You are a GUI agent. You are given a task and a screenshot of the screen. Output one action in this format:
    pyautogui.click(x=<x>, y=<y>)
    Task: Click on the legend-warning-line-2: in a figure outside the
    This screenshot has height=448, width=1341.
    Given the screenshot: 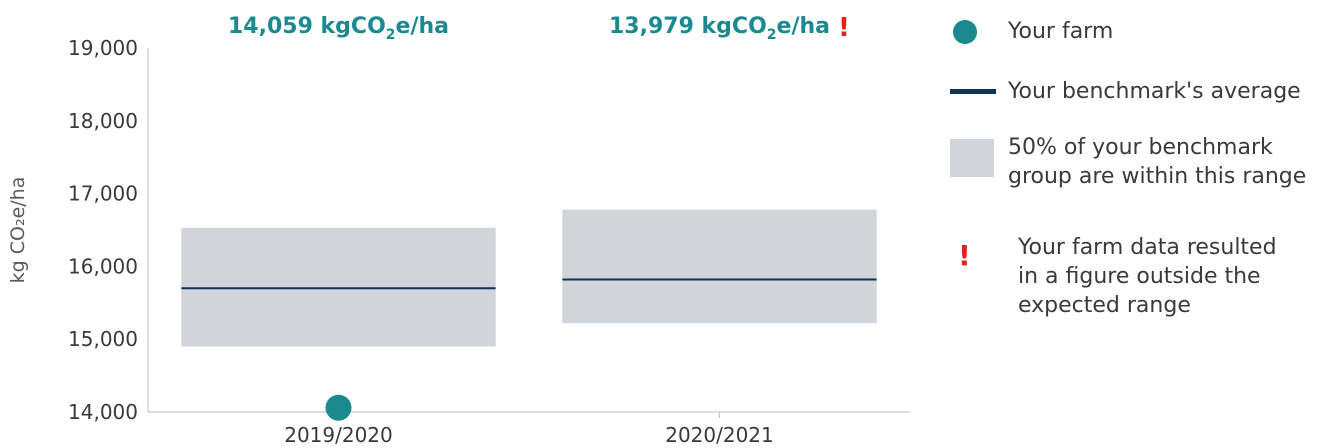 What is the action you would take?
    pyautogui.click(x=1139, y=276)
    